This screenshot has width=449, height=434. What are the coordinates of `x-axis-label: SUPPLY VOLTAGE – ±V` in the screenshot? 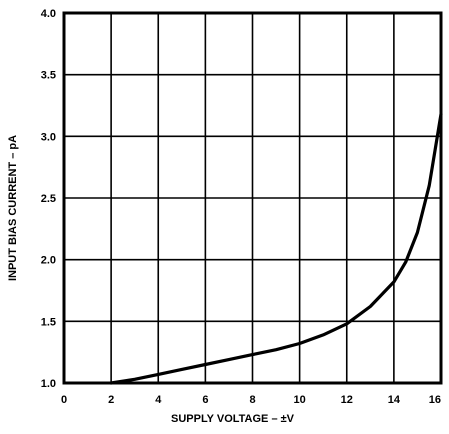 It's located at (233, 419).